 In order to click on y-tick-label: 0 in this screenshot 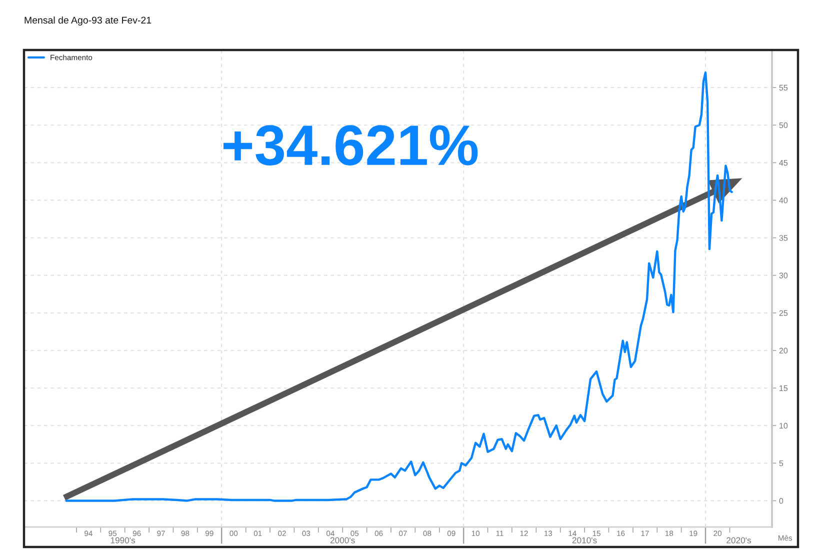, I will do `click(781, 501)`.